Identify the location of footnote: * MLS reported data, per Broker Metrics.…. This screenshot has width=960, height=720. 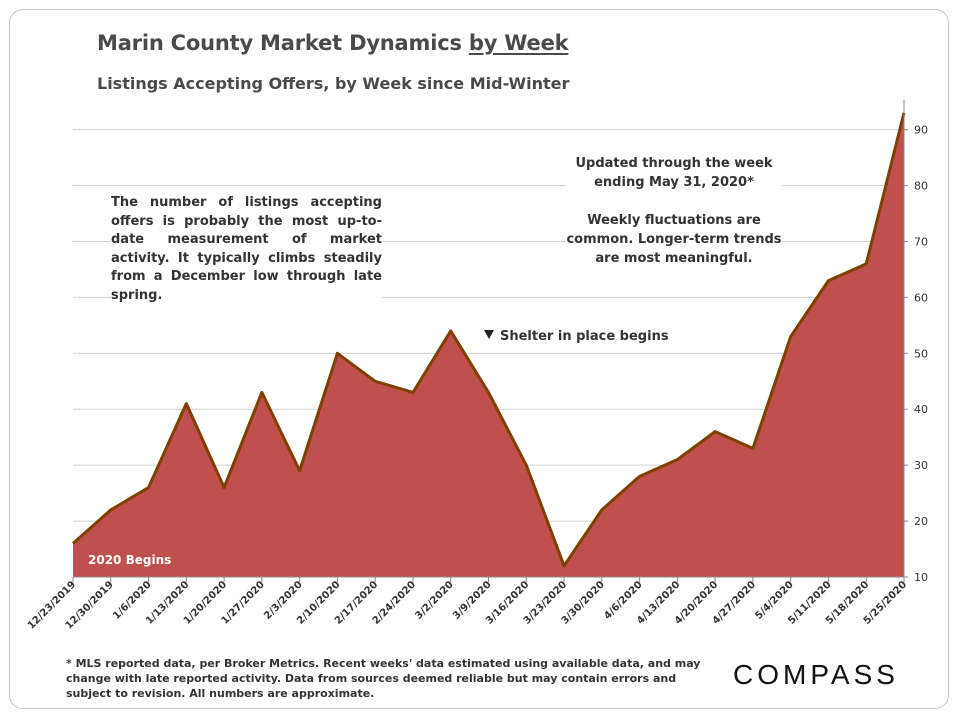
(383, 678).